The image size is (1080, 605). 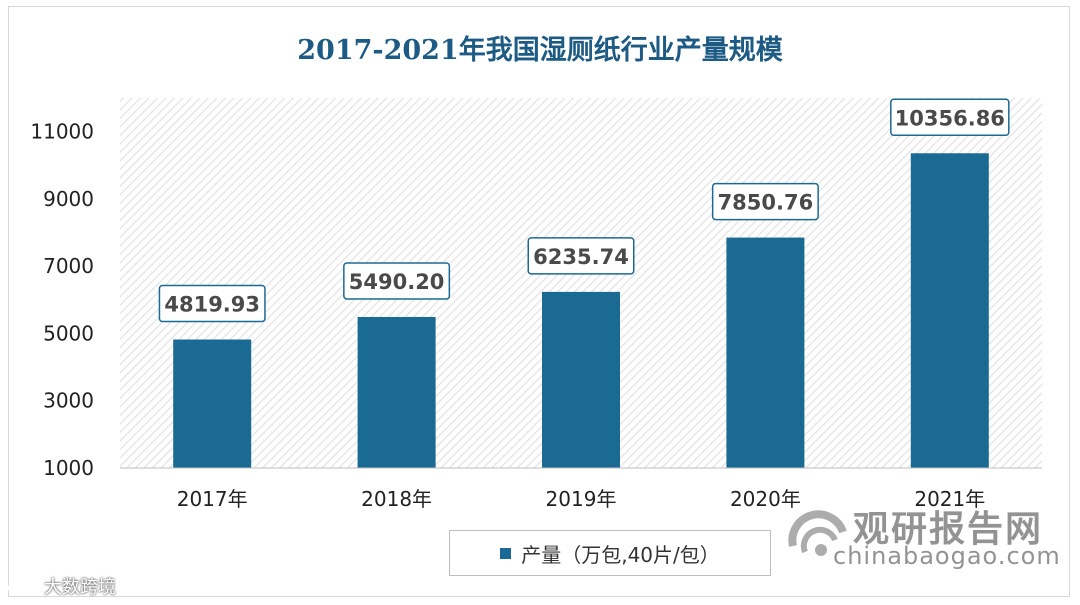 I want to click on watermark-brand: 观研报告网 chinabaogao.com, so click(x=925, y=538).